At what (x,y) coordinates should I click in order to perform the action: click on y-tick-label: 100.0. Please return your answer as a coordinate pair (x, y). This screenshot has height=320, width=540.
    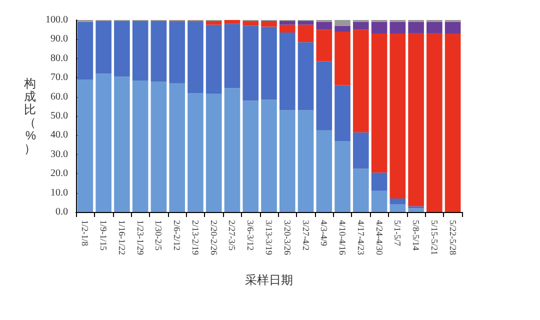
    Looking at the image, I should click on (57, 20).